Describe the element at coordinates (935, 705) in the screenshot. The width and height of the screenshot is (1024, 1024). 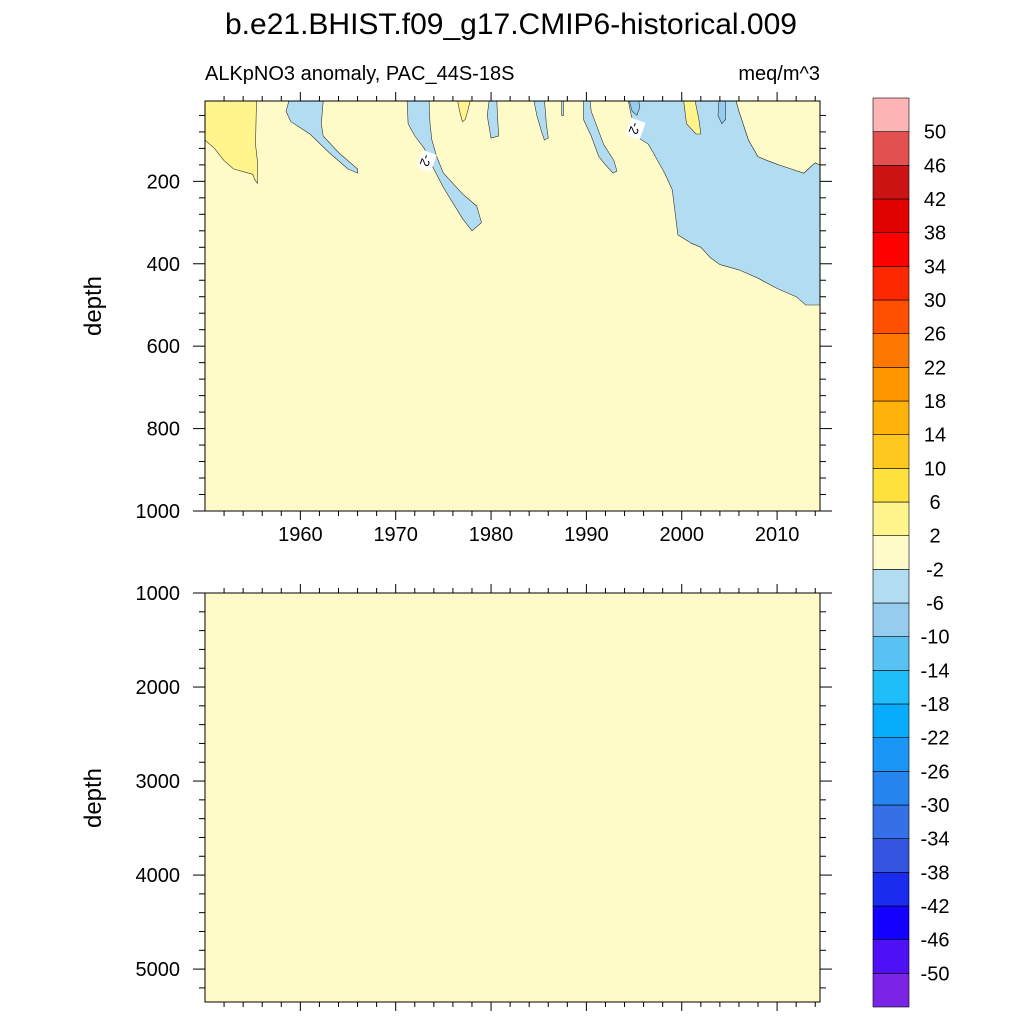
I see `colorbar-label-8: -18` at that location.